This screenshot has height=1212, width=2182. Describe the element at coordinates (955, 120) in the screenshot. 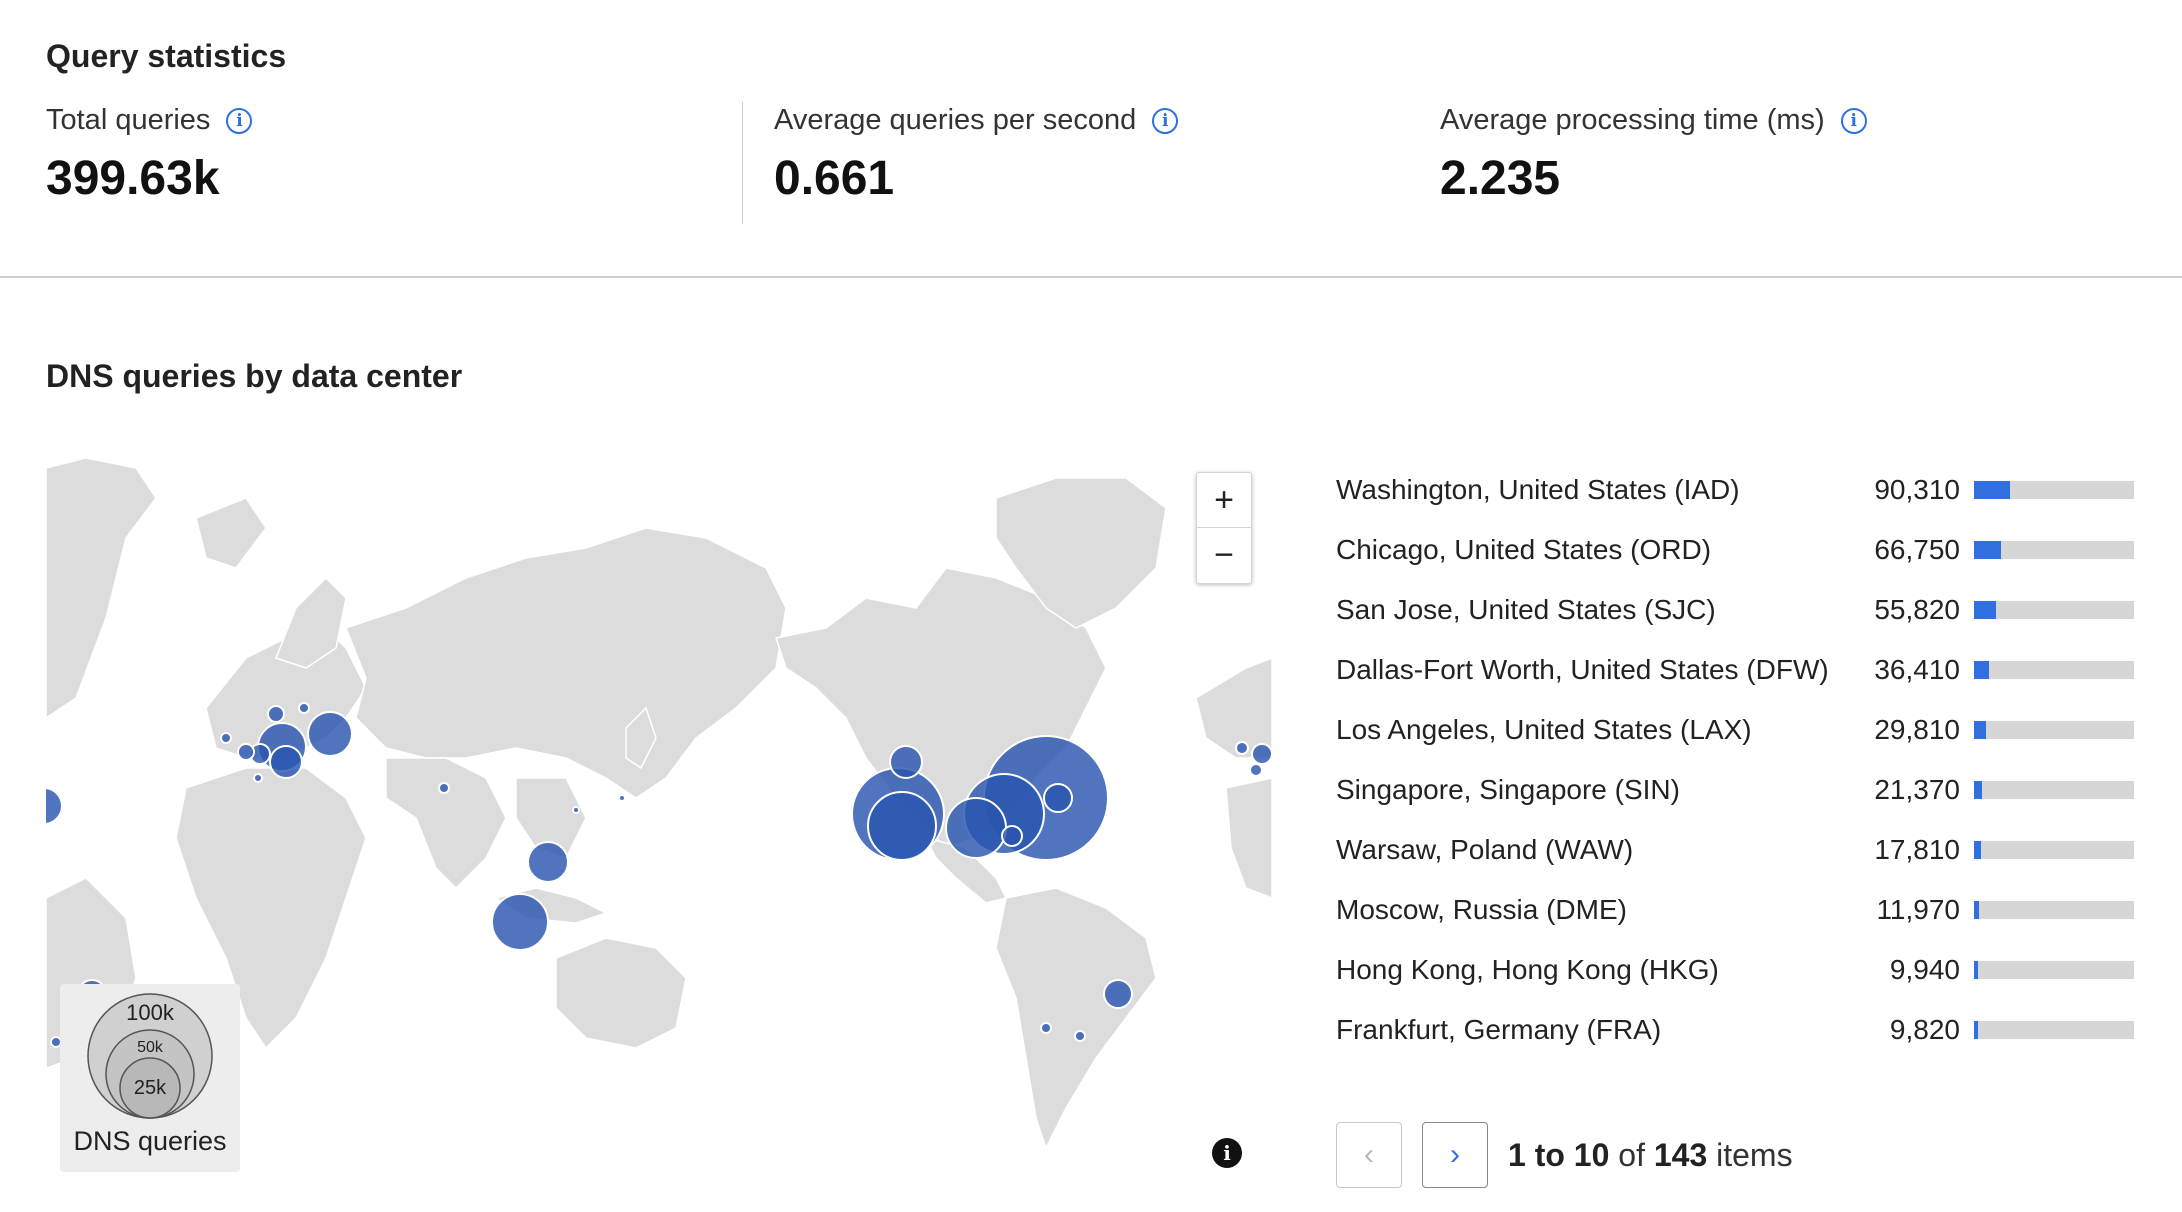

I see `stat-label: Average queries per second` at that location.